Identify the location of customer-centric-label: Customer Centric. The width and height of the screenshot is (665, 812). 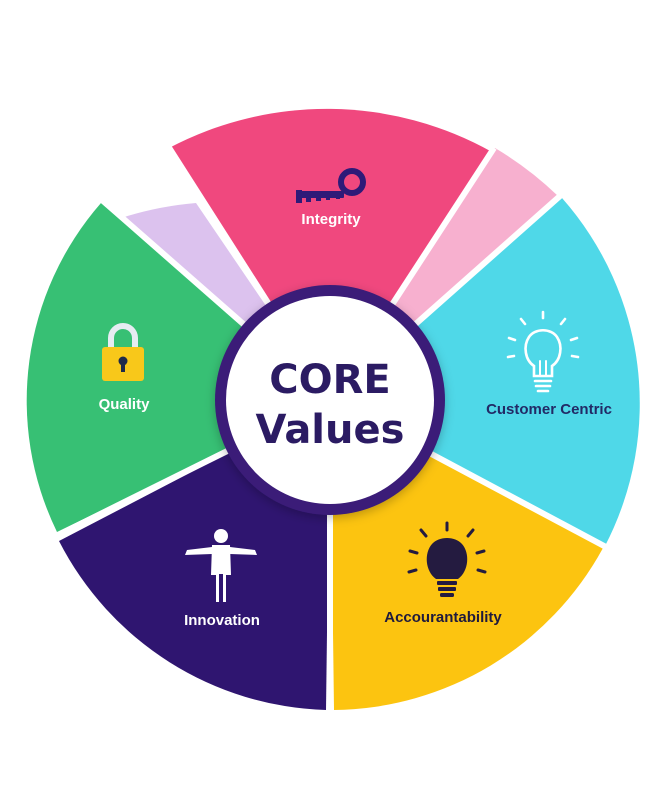
(549, 409).